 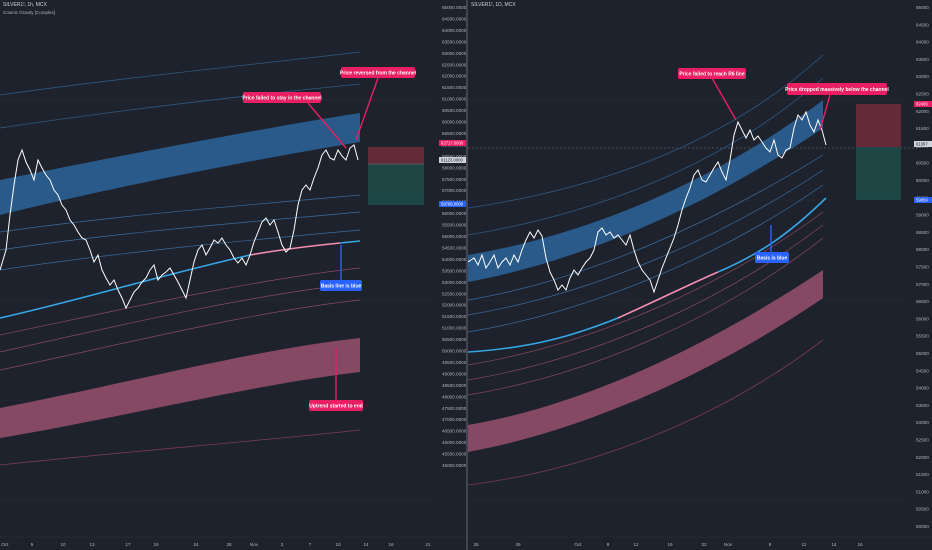 I want to click on left-s2-line, so click(x=180, y=317).